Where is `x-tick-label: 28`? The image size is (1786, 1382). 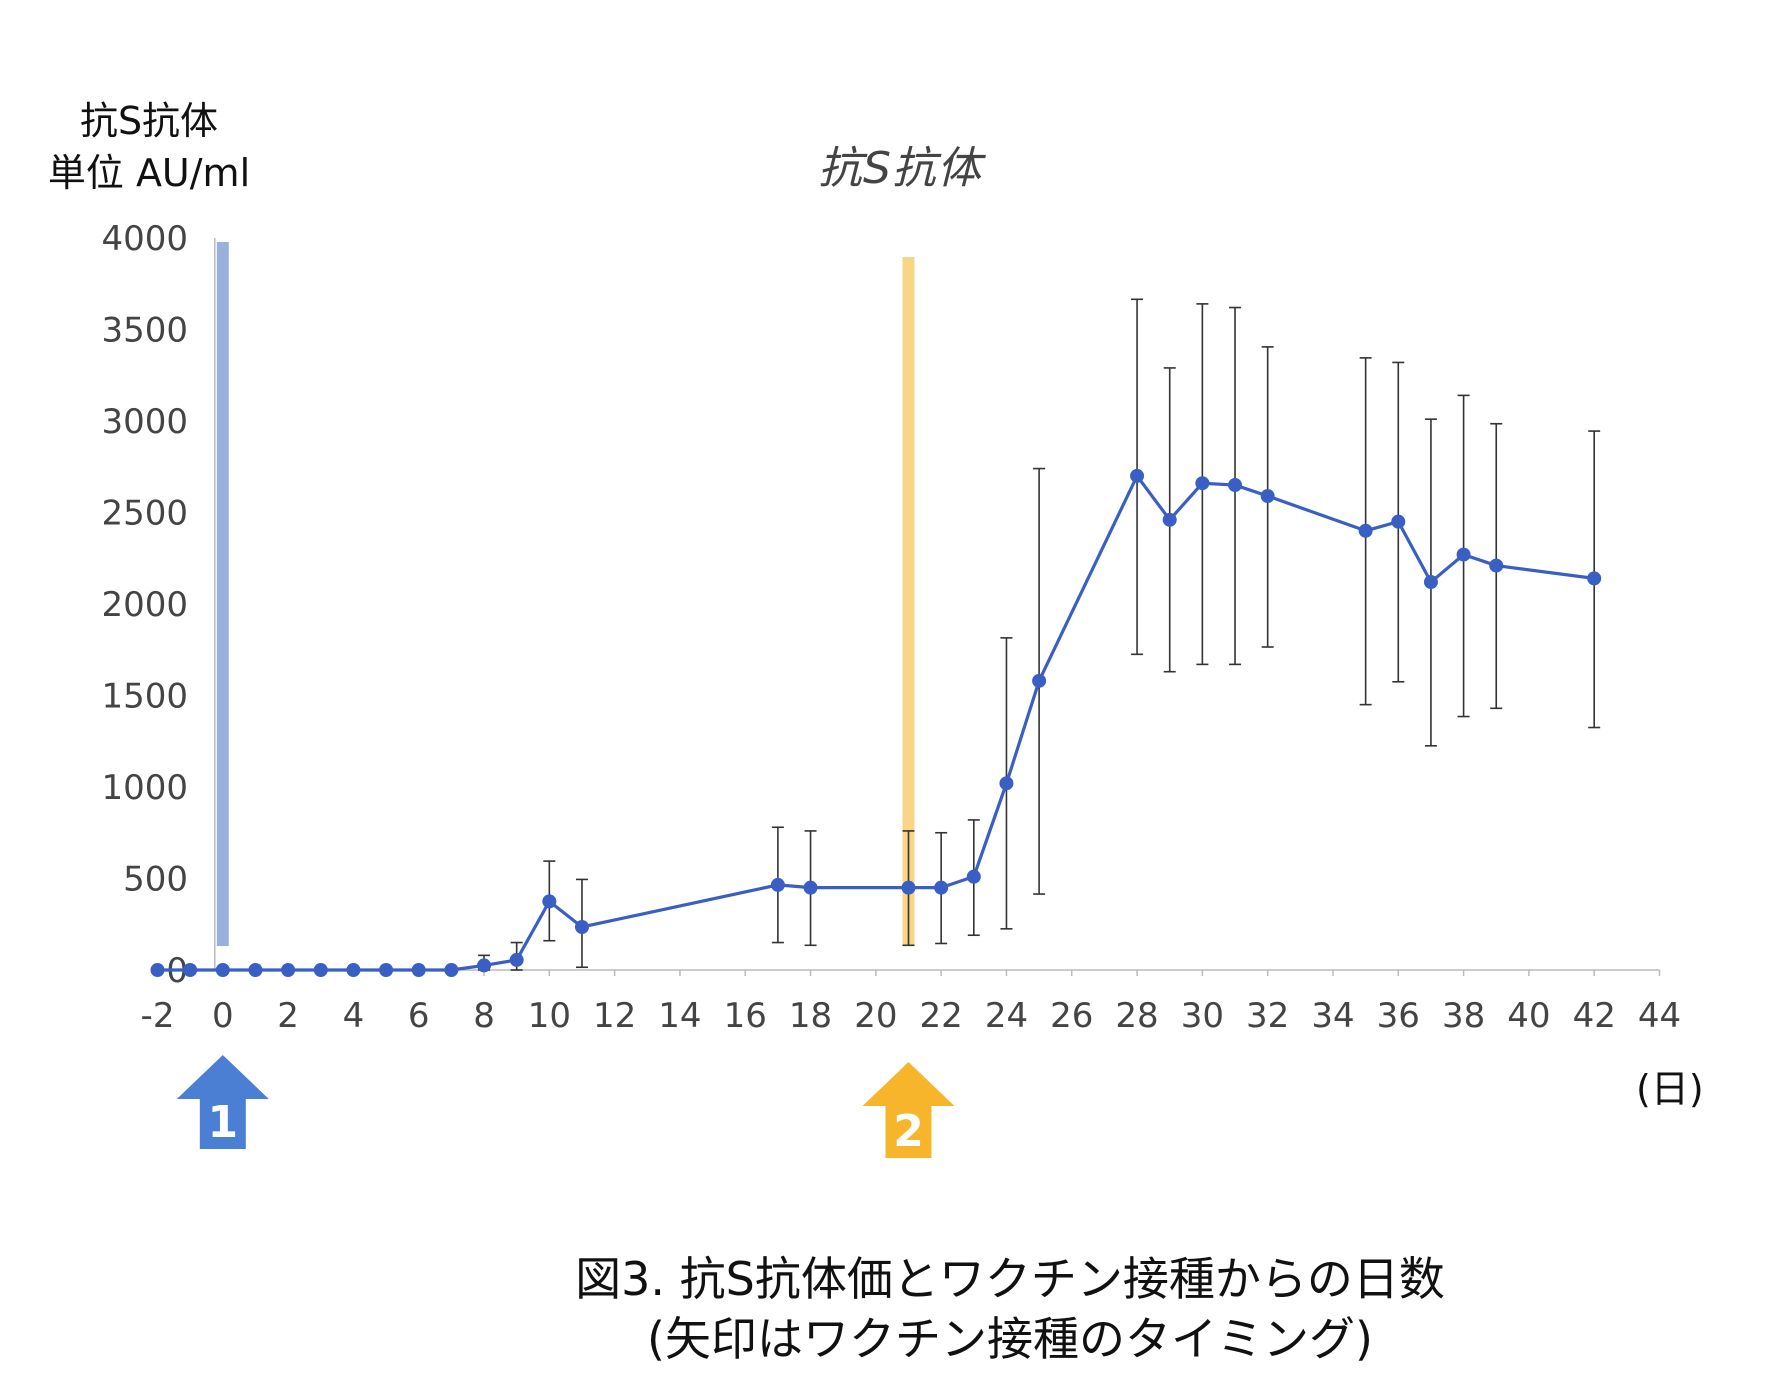
x-tick-label: 28 is located at coordinates (1136, 1016).